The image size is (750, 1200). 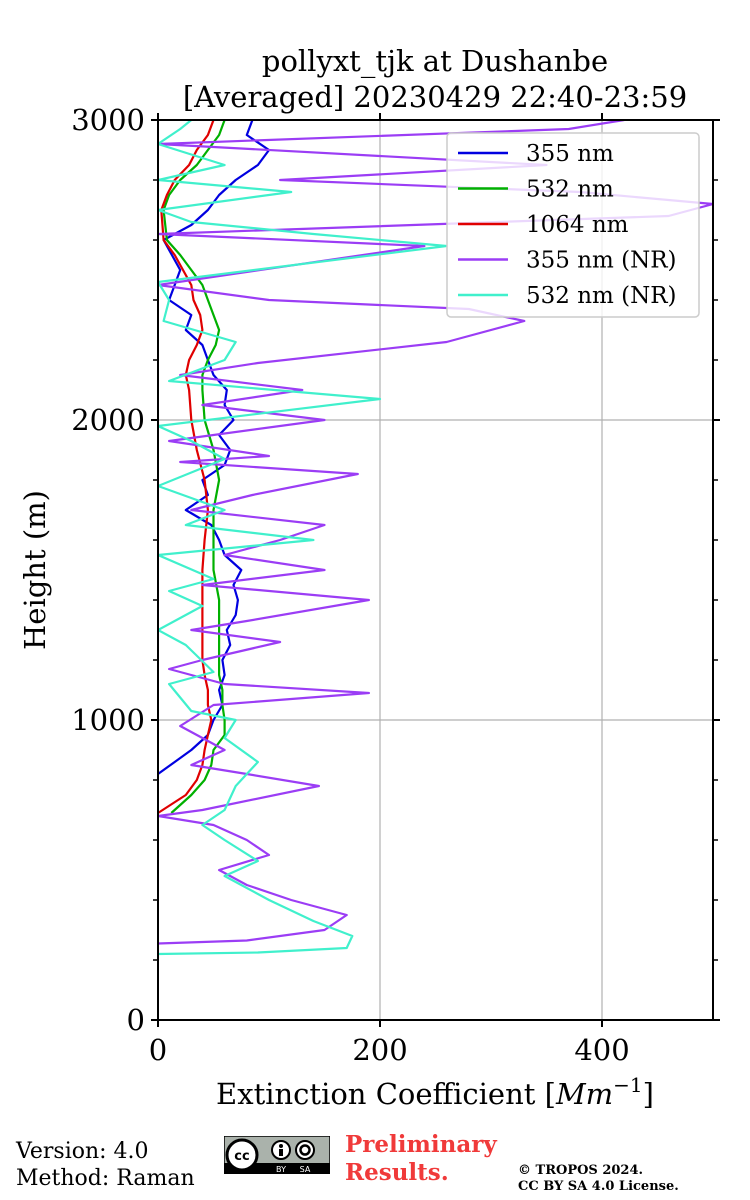 I want to click on x-tick-label: 200, so click(x=379, y=1050).